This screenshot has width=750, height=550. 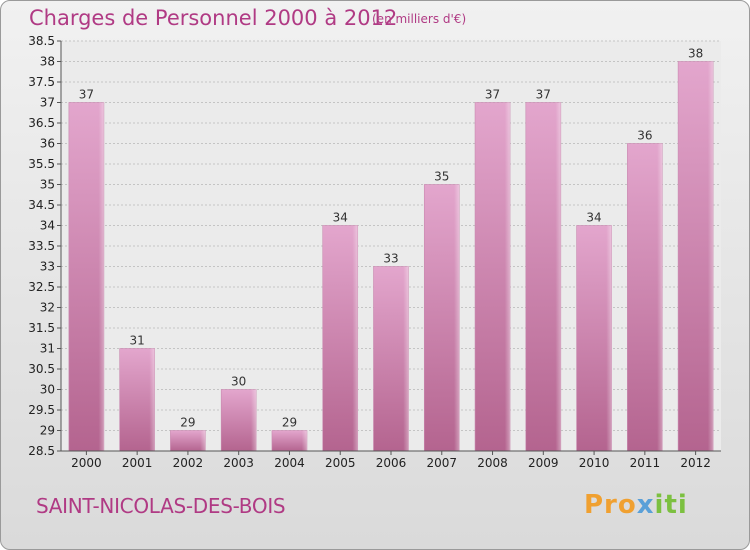 I want to click on y-tick-label: 35, so click(x=47, y=185).